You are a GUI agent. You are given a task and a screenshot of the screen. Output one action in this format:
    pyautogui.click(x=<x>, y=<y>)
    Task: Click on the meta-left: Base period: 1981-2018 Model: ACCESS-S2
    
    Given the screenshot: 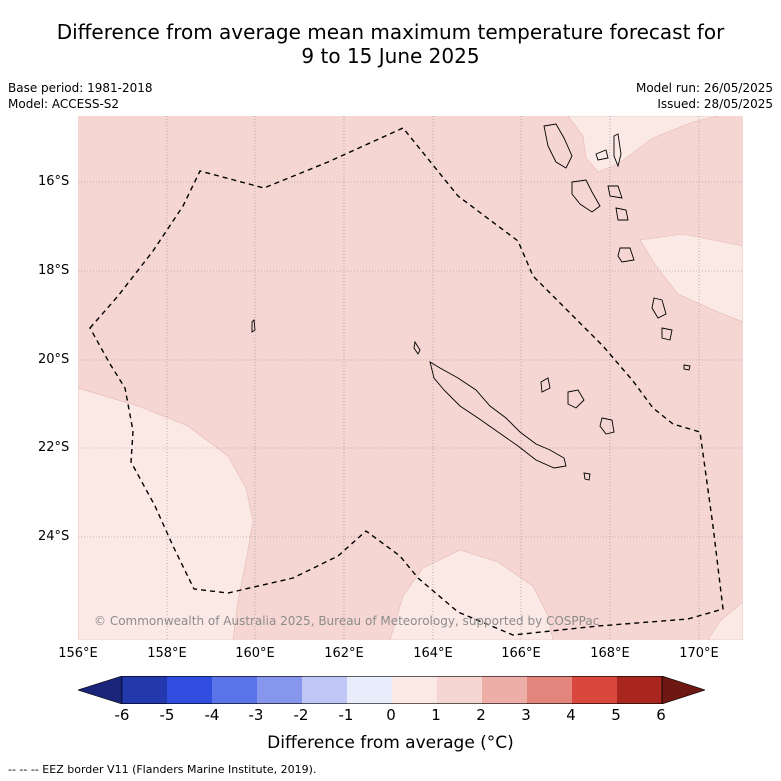 What is the action you would take?
    pyautogui.click(x=80, y=96)
    